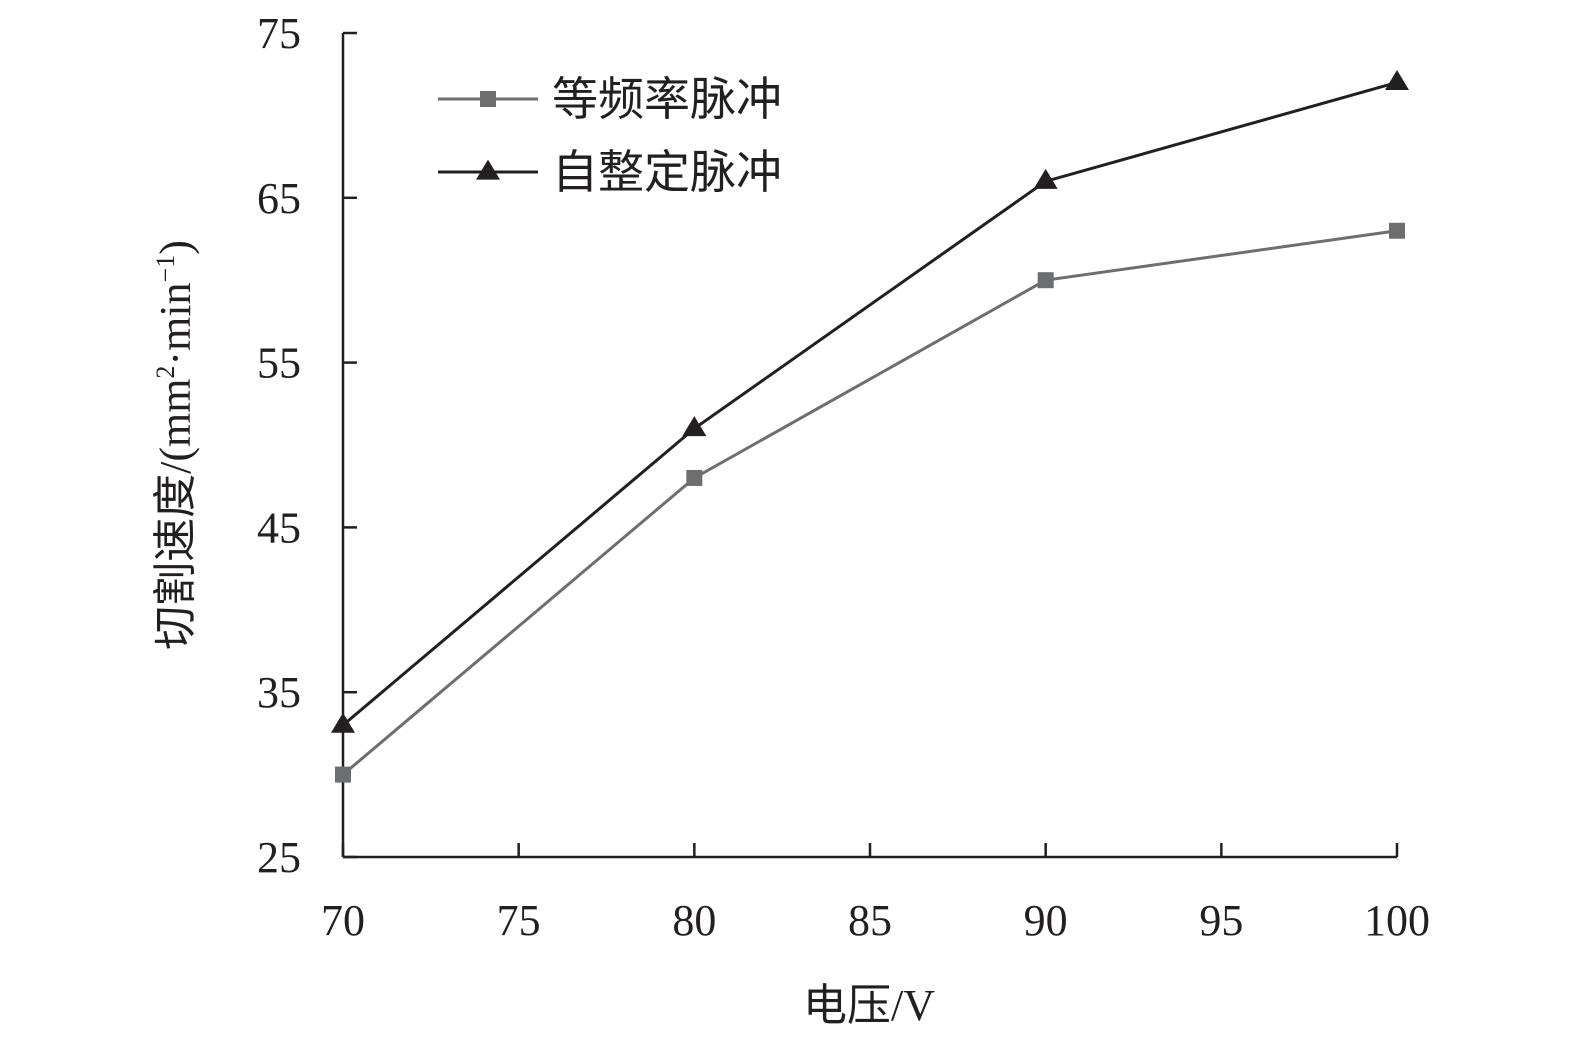 The height and width of the screenshot is (1045, 1575). What do you see at coordinates (870, 920) in the screenshot?
I see `x-tick-label: 85` at bounding box center [870, 920].